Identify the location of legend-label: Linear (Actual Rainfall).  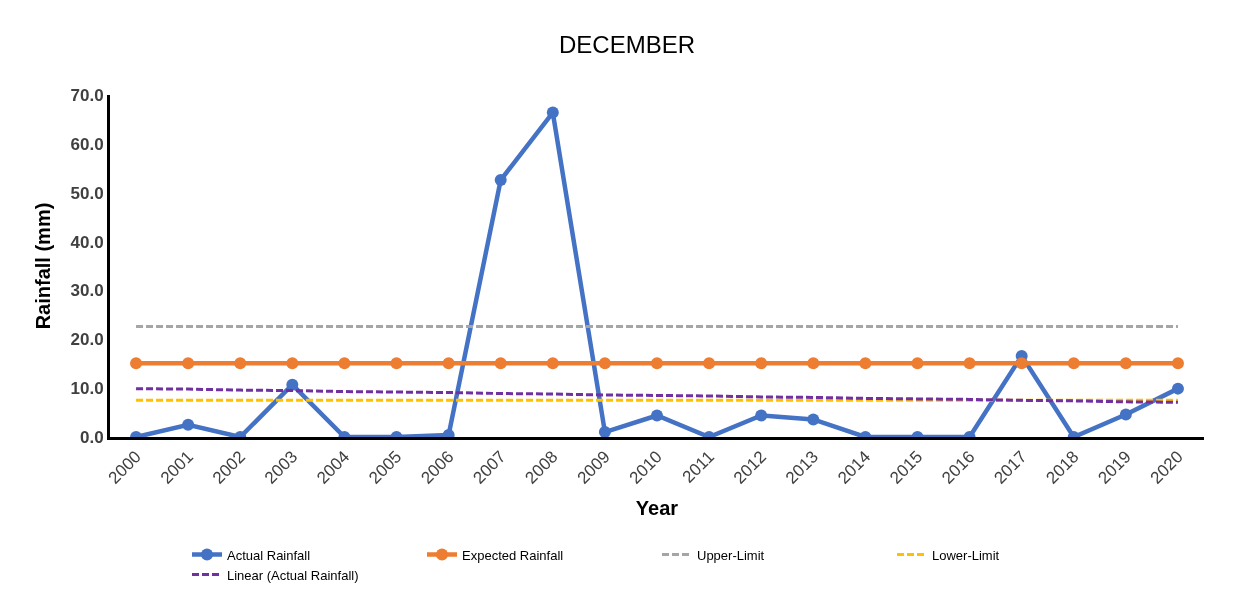
(293, 575).